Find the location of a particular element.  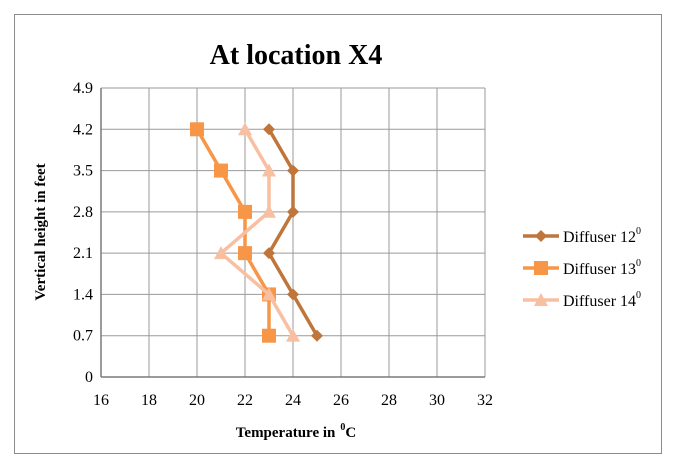

x-tick-label-6: 28 is located at coordinates (389, 400).